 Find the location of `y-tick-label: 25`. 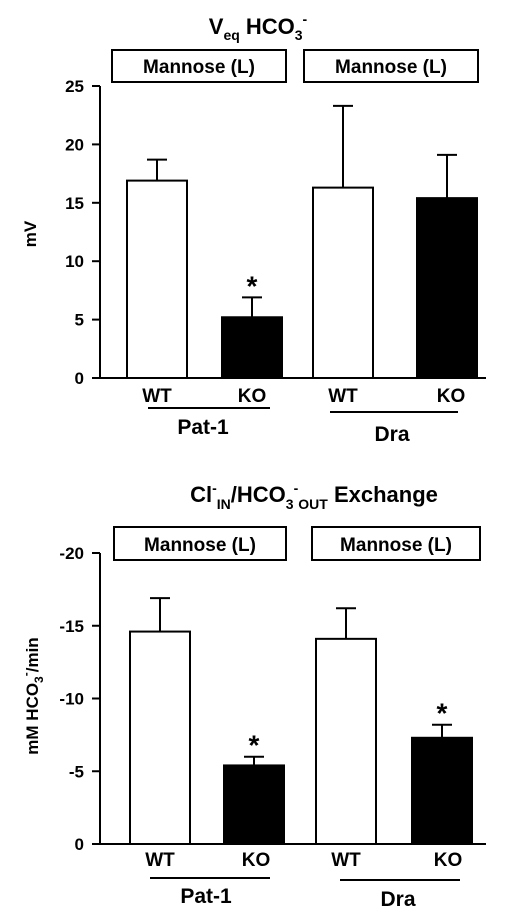

y-tick-label: 25 is located at coordinates (74, 86).